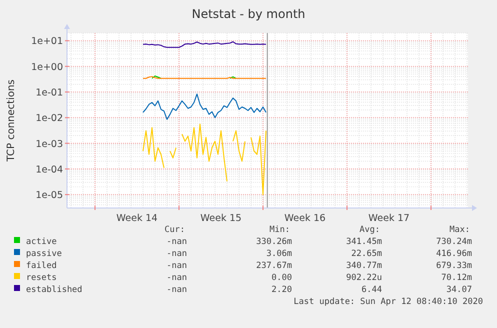 The height and width of the screenshot is (328, 497). I want to click on text: 237.67m, so click(274, 266).